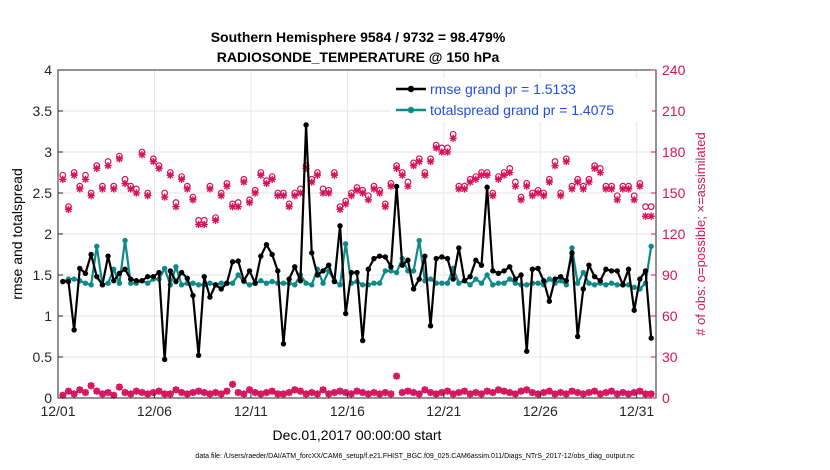 This screenshot has width=830, height=470. Describe the element at coordinates (674, 70) in the screenshot. I see `y2-tick-label: 240` at that location.